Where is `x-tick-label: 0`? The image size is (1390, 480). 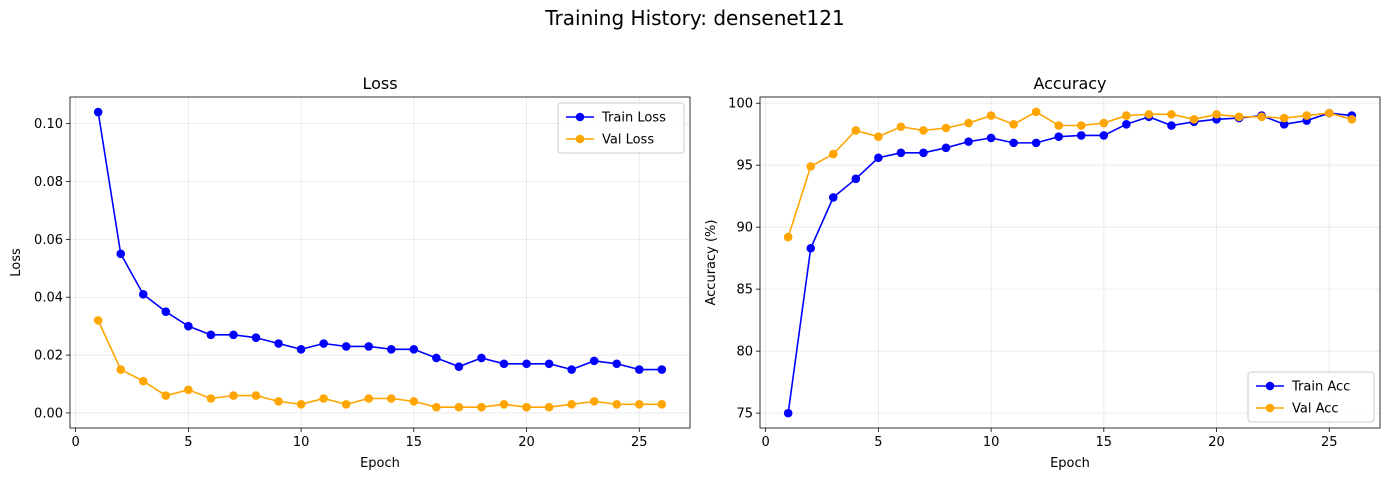 x-tick-label: 0 is located at coordinates (765, 442).